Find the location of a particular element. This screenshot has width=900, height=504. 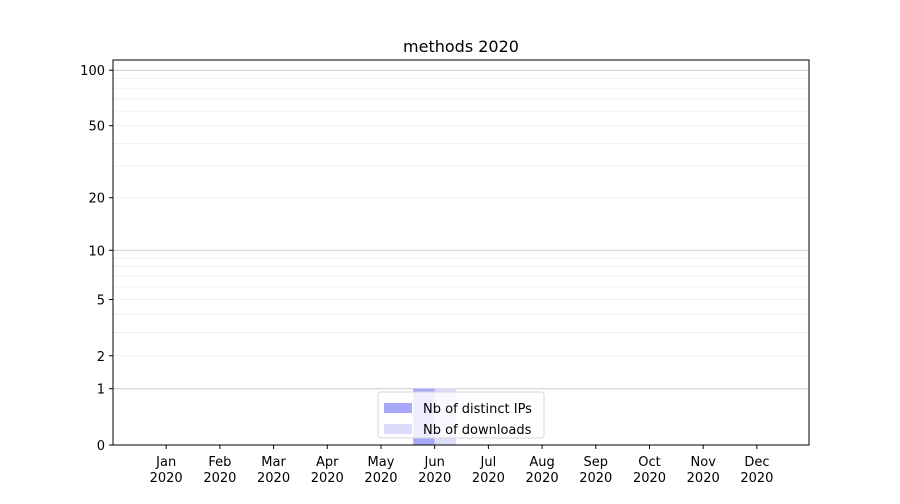

y-tick-label: 100 is located at coordinates (92, 71).